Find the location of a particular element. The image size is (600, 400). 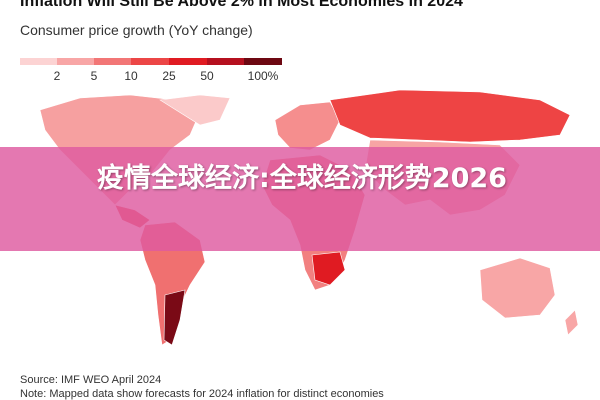

legend-label: 50 is located at coordinates (207, 76).